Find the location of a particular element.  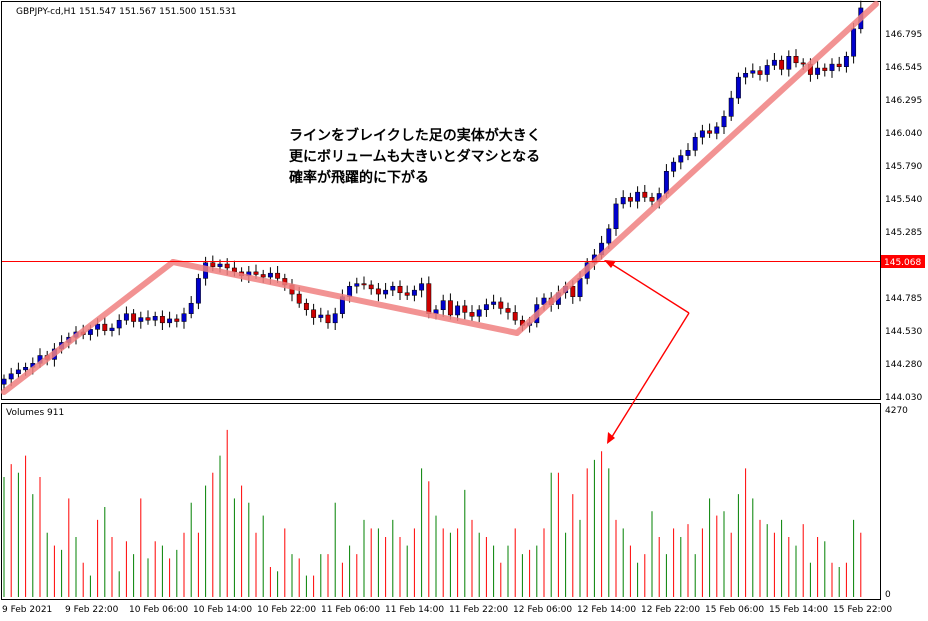

y-tick: 145.790 is located at coordinates (903, 167).